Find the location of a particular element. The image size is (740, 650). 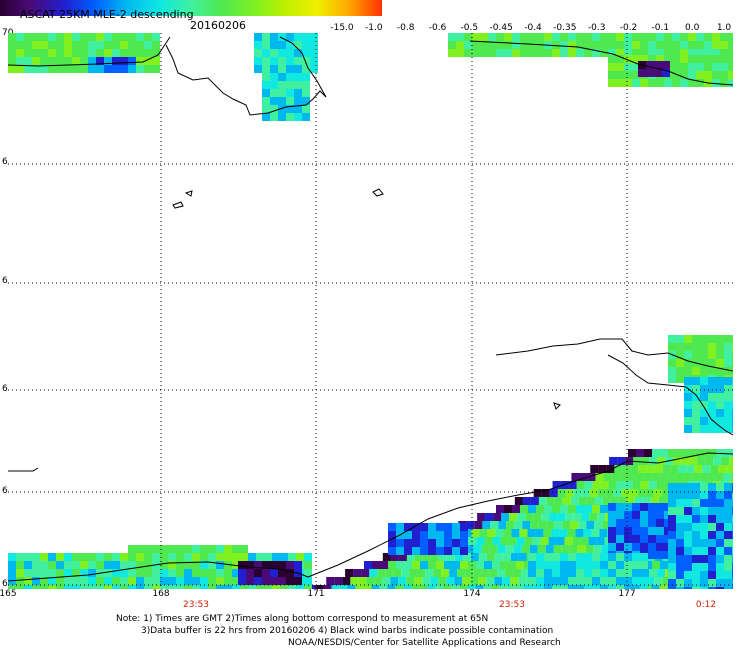

color-scale-bar is located at coordinates (191, 8).